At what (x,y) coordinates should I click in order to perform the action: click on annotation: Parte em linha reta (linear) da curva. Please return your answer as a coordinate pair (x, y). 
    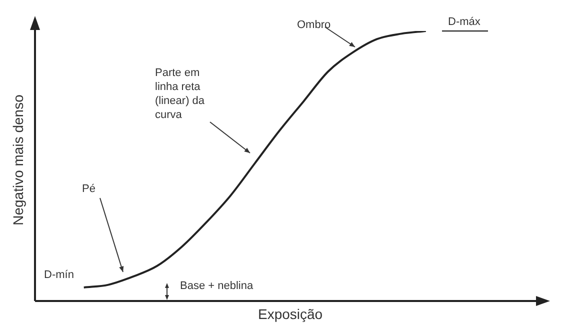
    Looking at the image, I should click on (180, 94).